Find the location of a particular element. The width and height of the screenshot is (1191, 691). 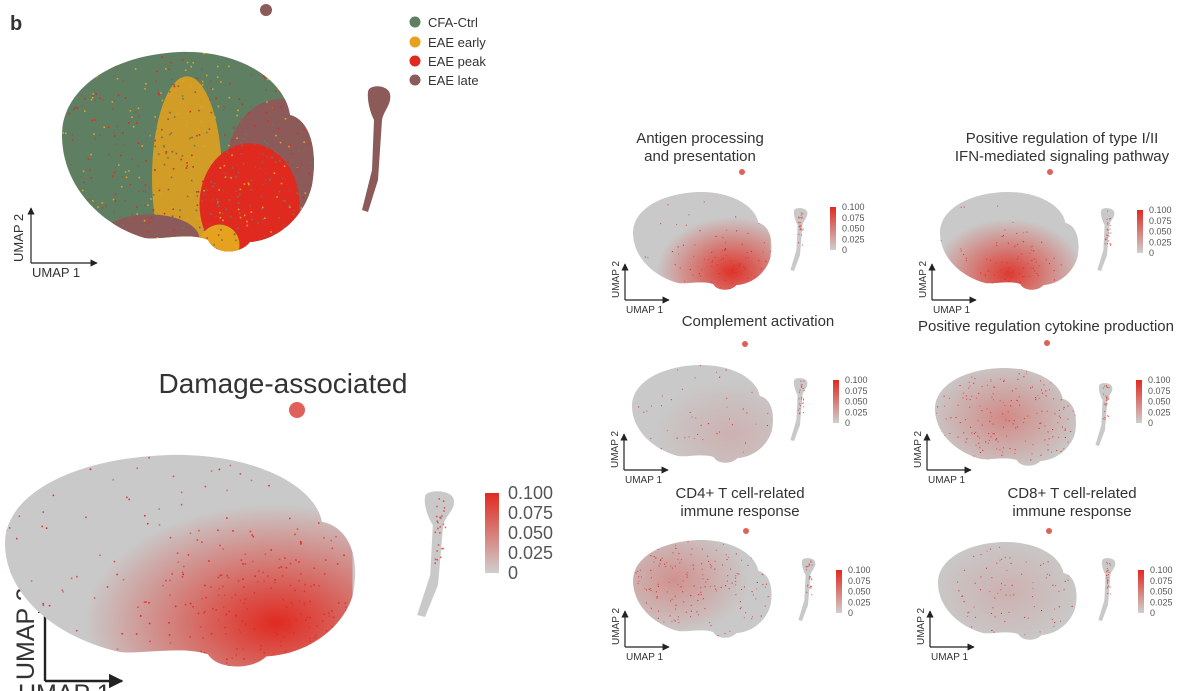

colorbar-gradient is located at coordinates (1140, 231).